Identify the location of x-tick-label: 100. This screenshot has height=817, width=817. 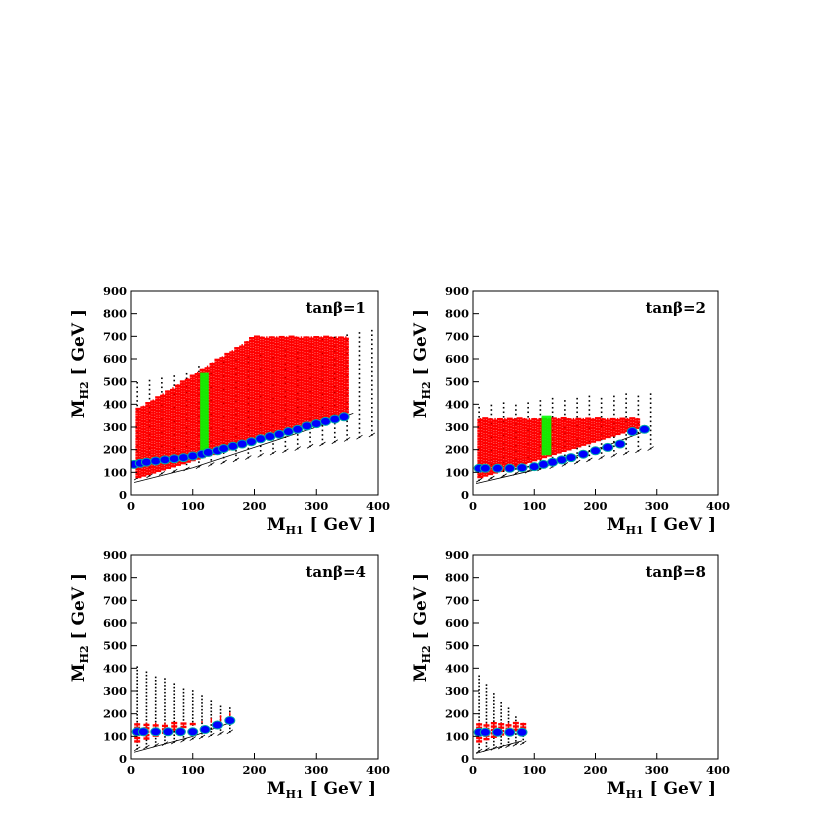
(534, 770).